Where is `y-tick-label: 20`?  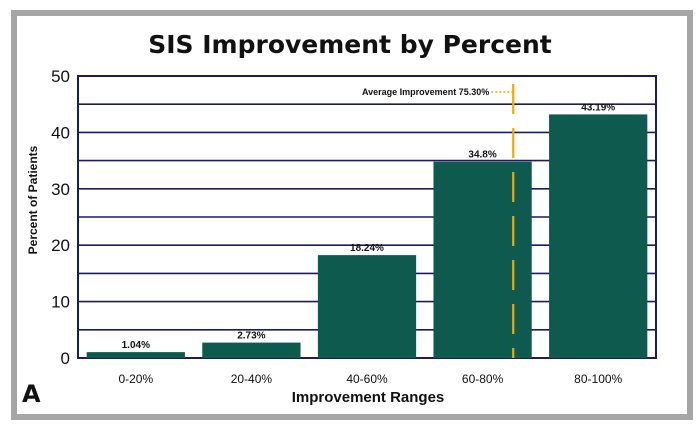 y-tick-label: 20 is located at coordinates (60, 245).